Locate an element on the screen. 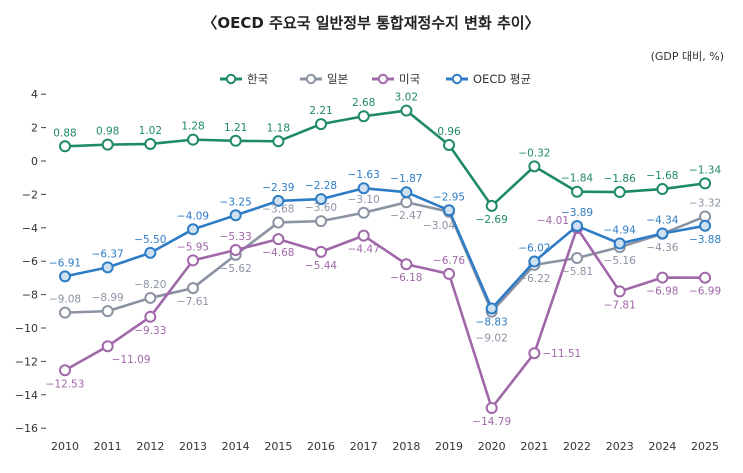  unit-label: (GDP 대비, %) is located at coordinates (687, 56).